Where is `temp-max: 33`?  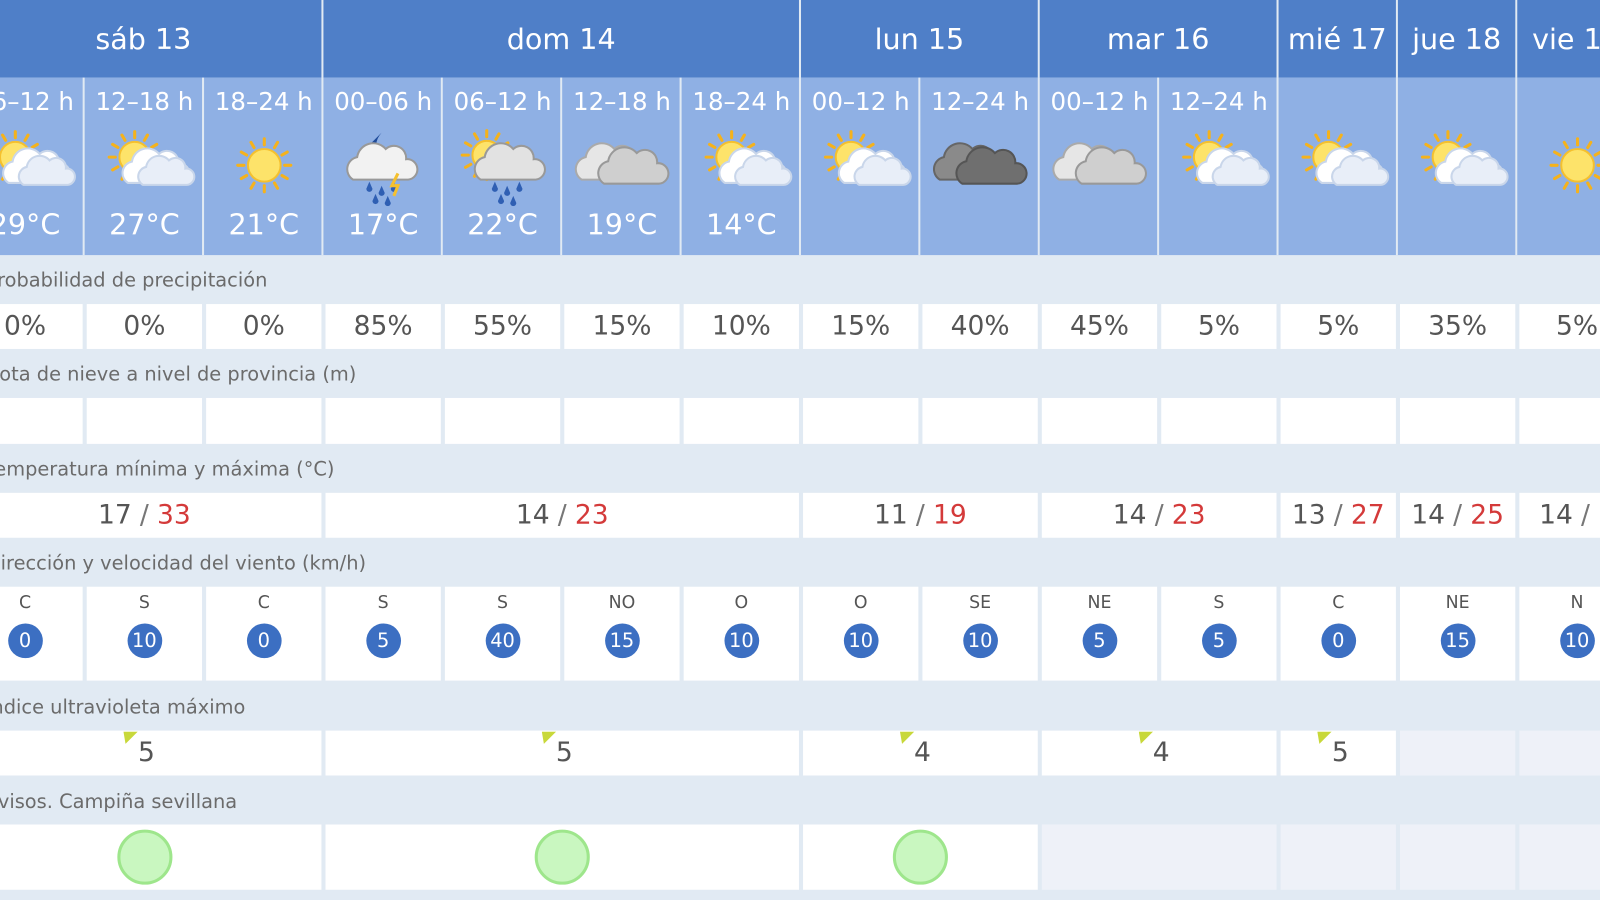 temp-max: 33 is located at coordinates (174, 515).